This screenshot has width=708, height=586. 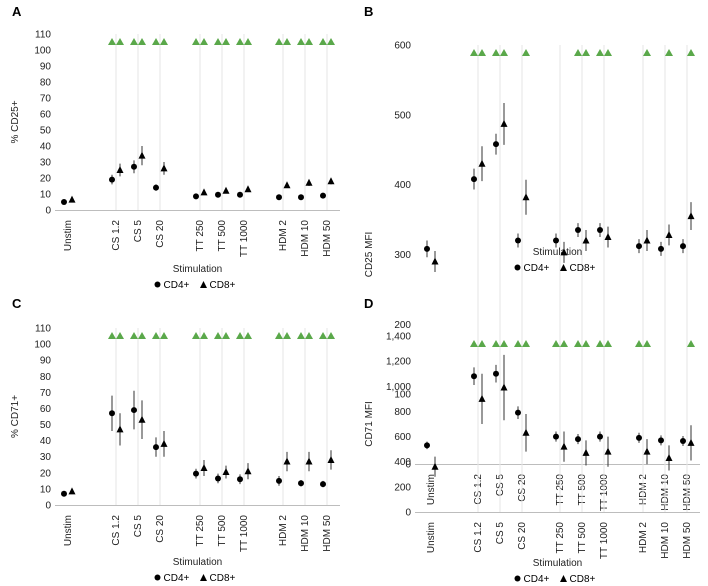 I want to click on panel-label: A, so click(x=17, y=11).